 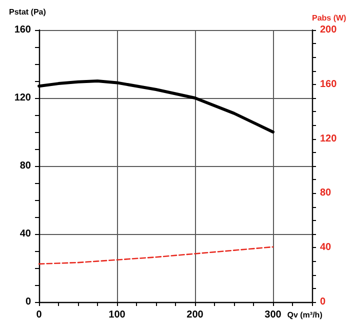 What do you see at coordinates (329, 18) in the screenshot?
I see `y2-axis-title: Pabs (W)` at bounding box center [329, 18].